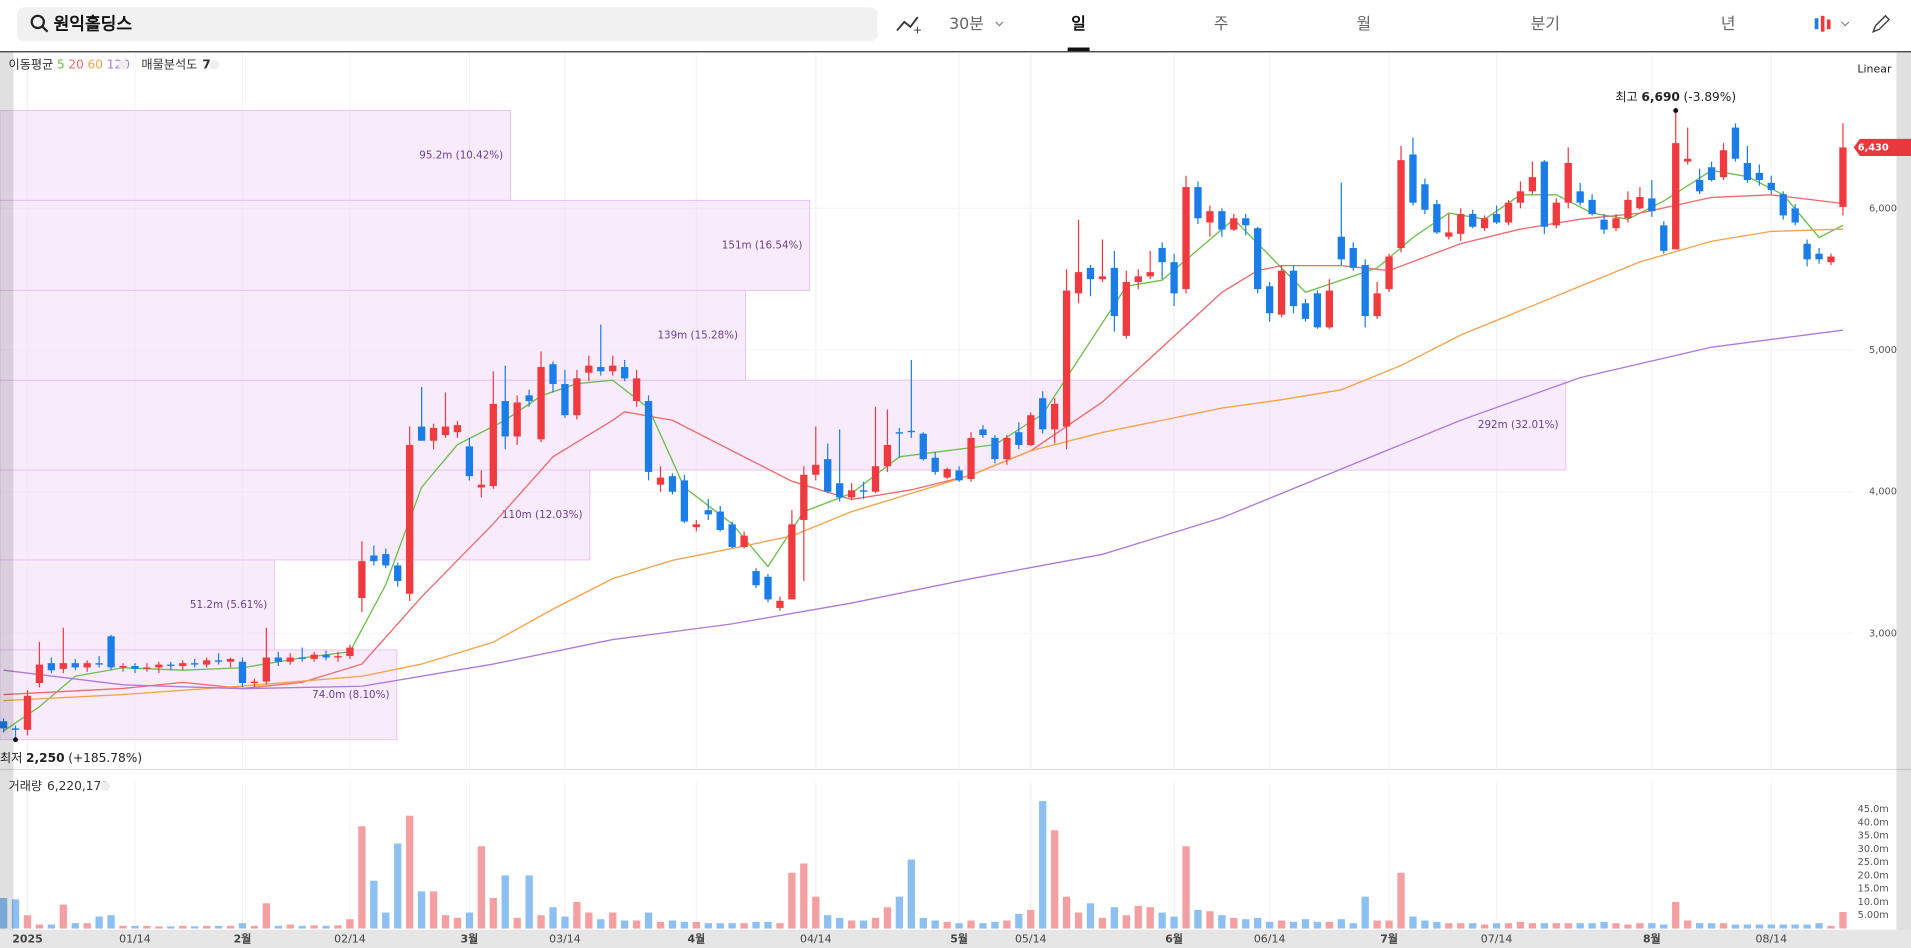 The height and width of the screenshot is (948, 1911). Describe the element at coordinates (1363, 23) in the screenshot. I see `period-tab: 월` at that location.